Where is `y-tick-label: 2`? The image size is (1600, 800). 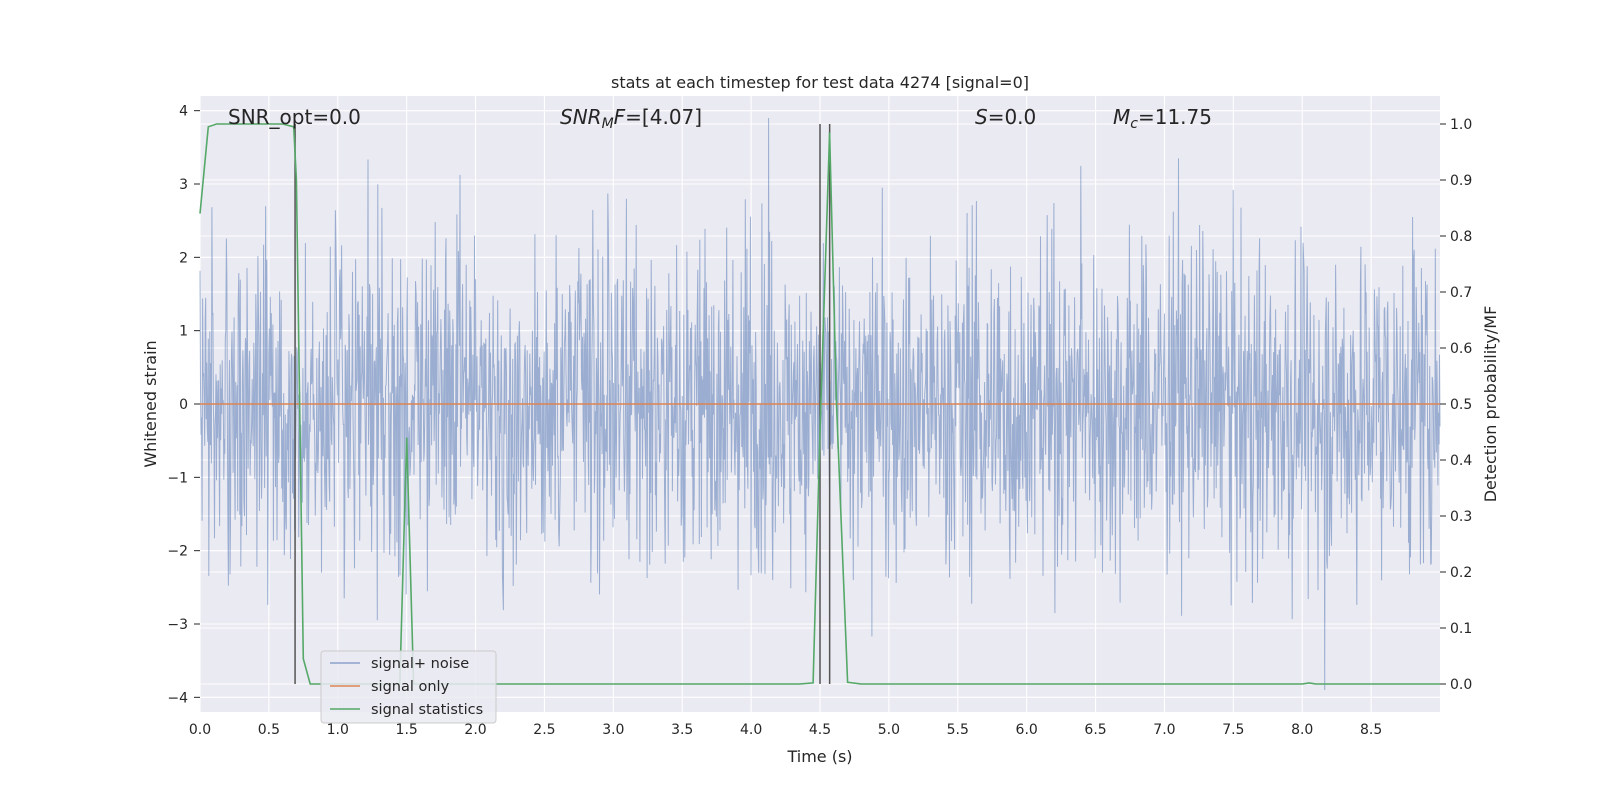
y-tick-label: 2 is located at coordinates (183, 258).